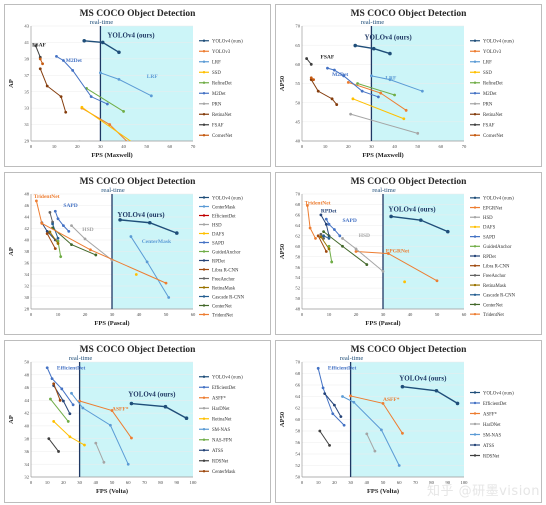 This screenshot has width=546, height=505. What do you see at coordinates (297, 256) in the screenshot?
I see `y-tick-label: 58` at bounding box center [297, 256].